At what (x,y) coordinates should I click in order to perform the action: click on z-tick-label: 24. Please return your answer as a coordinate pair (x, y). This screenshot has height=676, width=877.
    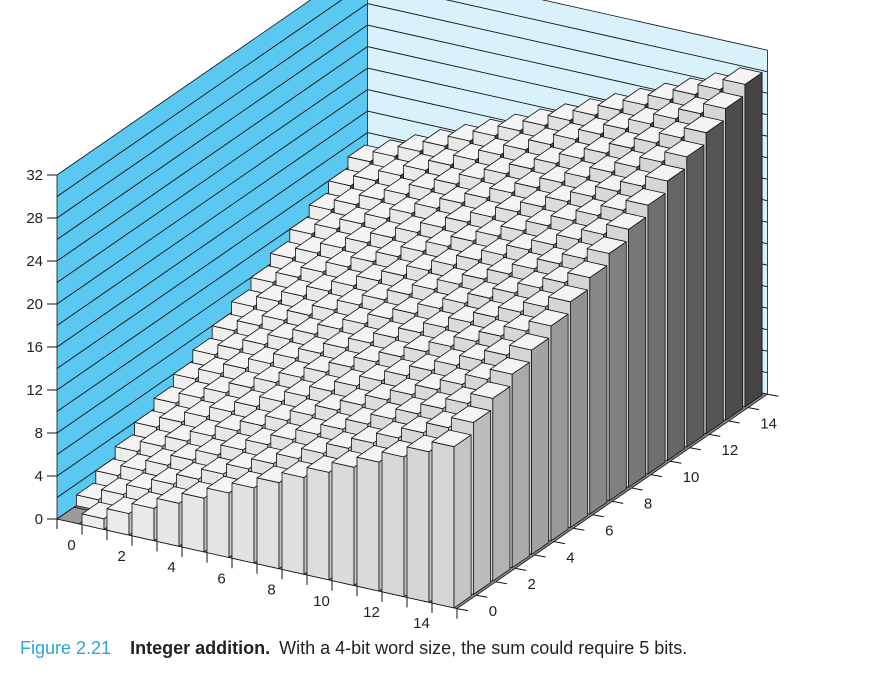
    Looking at the image, I should click on (34, 261).